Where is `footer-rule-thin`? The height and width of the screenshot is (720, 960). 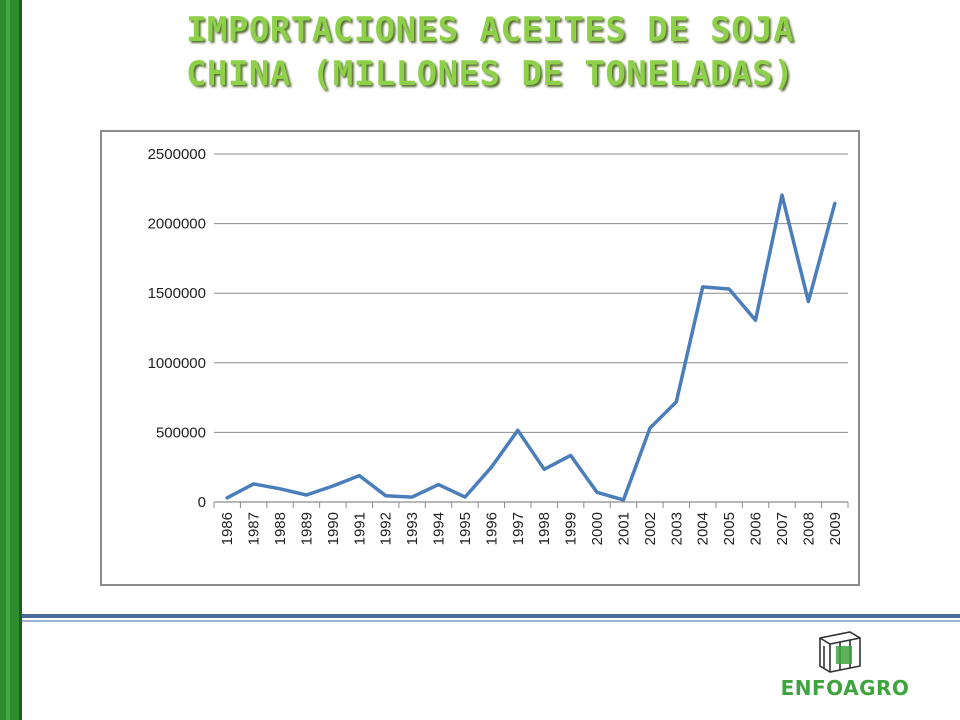
footer-rule-thin is located at coordinates (491, 621).